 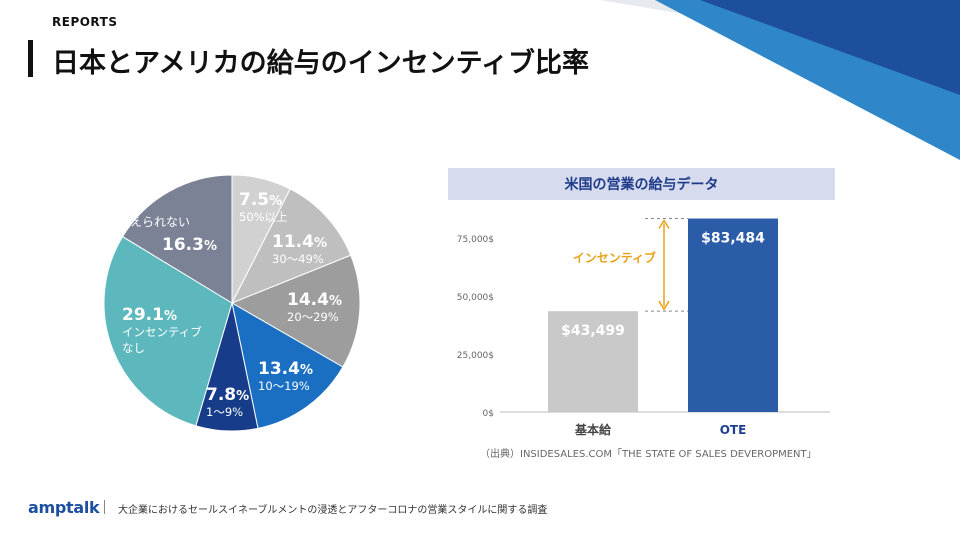 What do you see at coordinates (733, 430) in the screenshot?
I see `x-category-label: OTE` at bounding box center [733, 430].